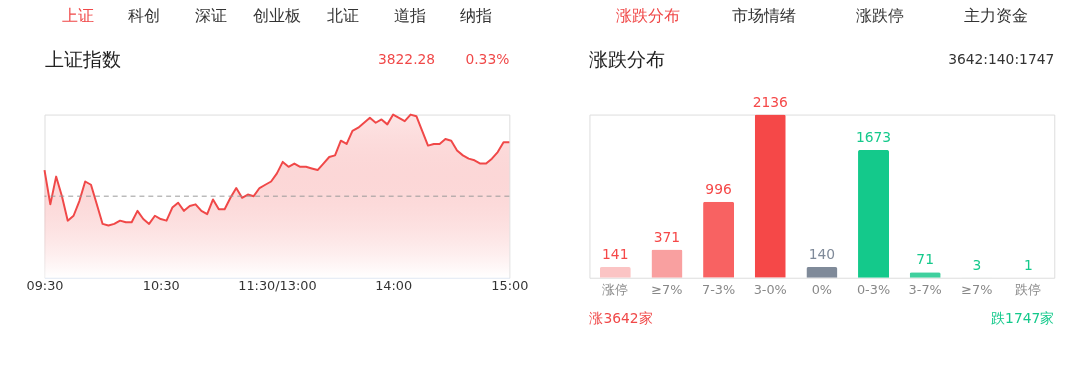 Image resolution: width=1080 pixels, height=366 pixels. I want to click on data-label: 1673, so click(873, 137).